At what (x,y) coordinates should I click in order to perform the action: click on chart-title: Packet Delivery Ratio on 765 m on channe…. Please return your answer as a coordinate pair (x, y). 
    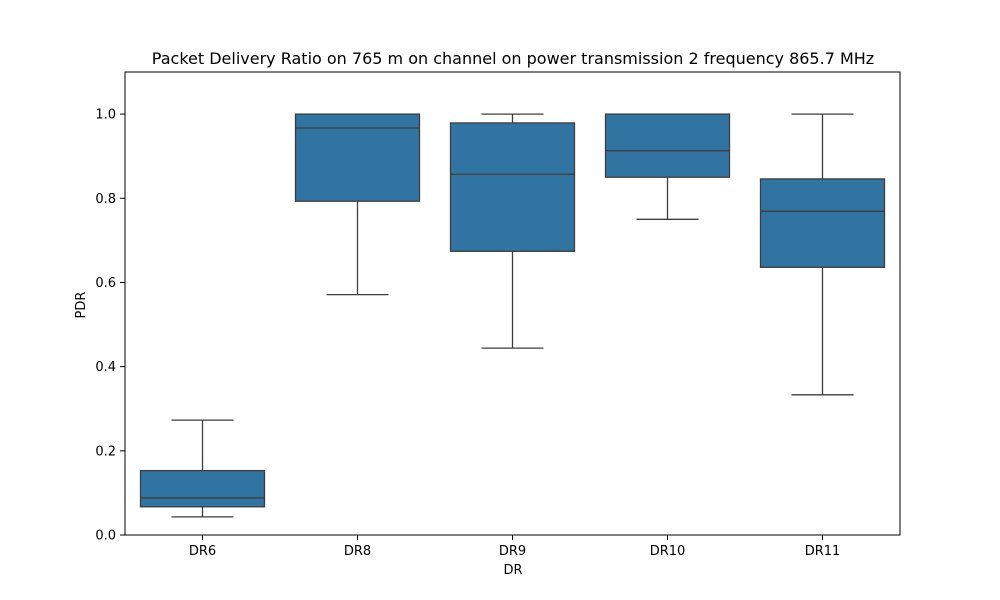
    Looking at the image, I should click on (513, 58).